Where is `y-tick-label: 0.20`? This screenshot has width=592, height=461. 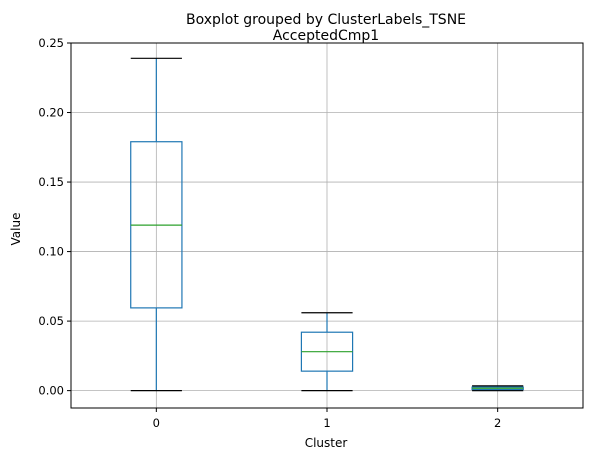
y-tick-label: 0.20 is located at coordinates (51, 113).